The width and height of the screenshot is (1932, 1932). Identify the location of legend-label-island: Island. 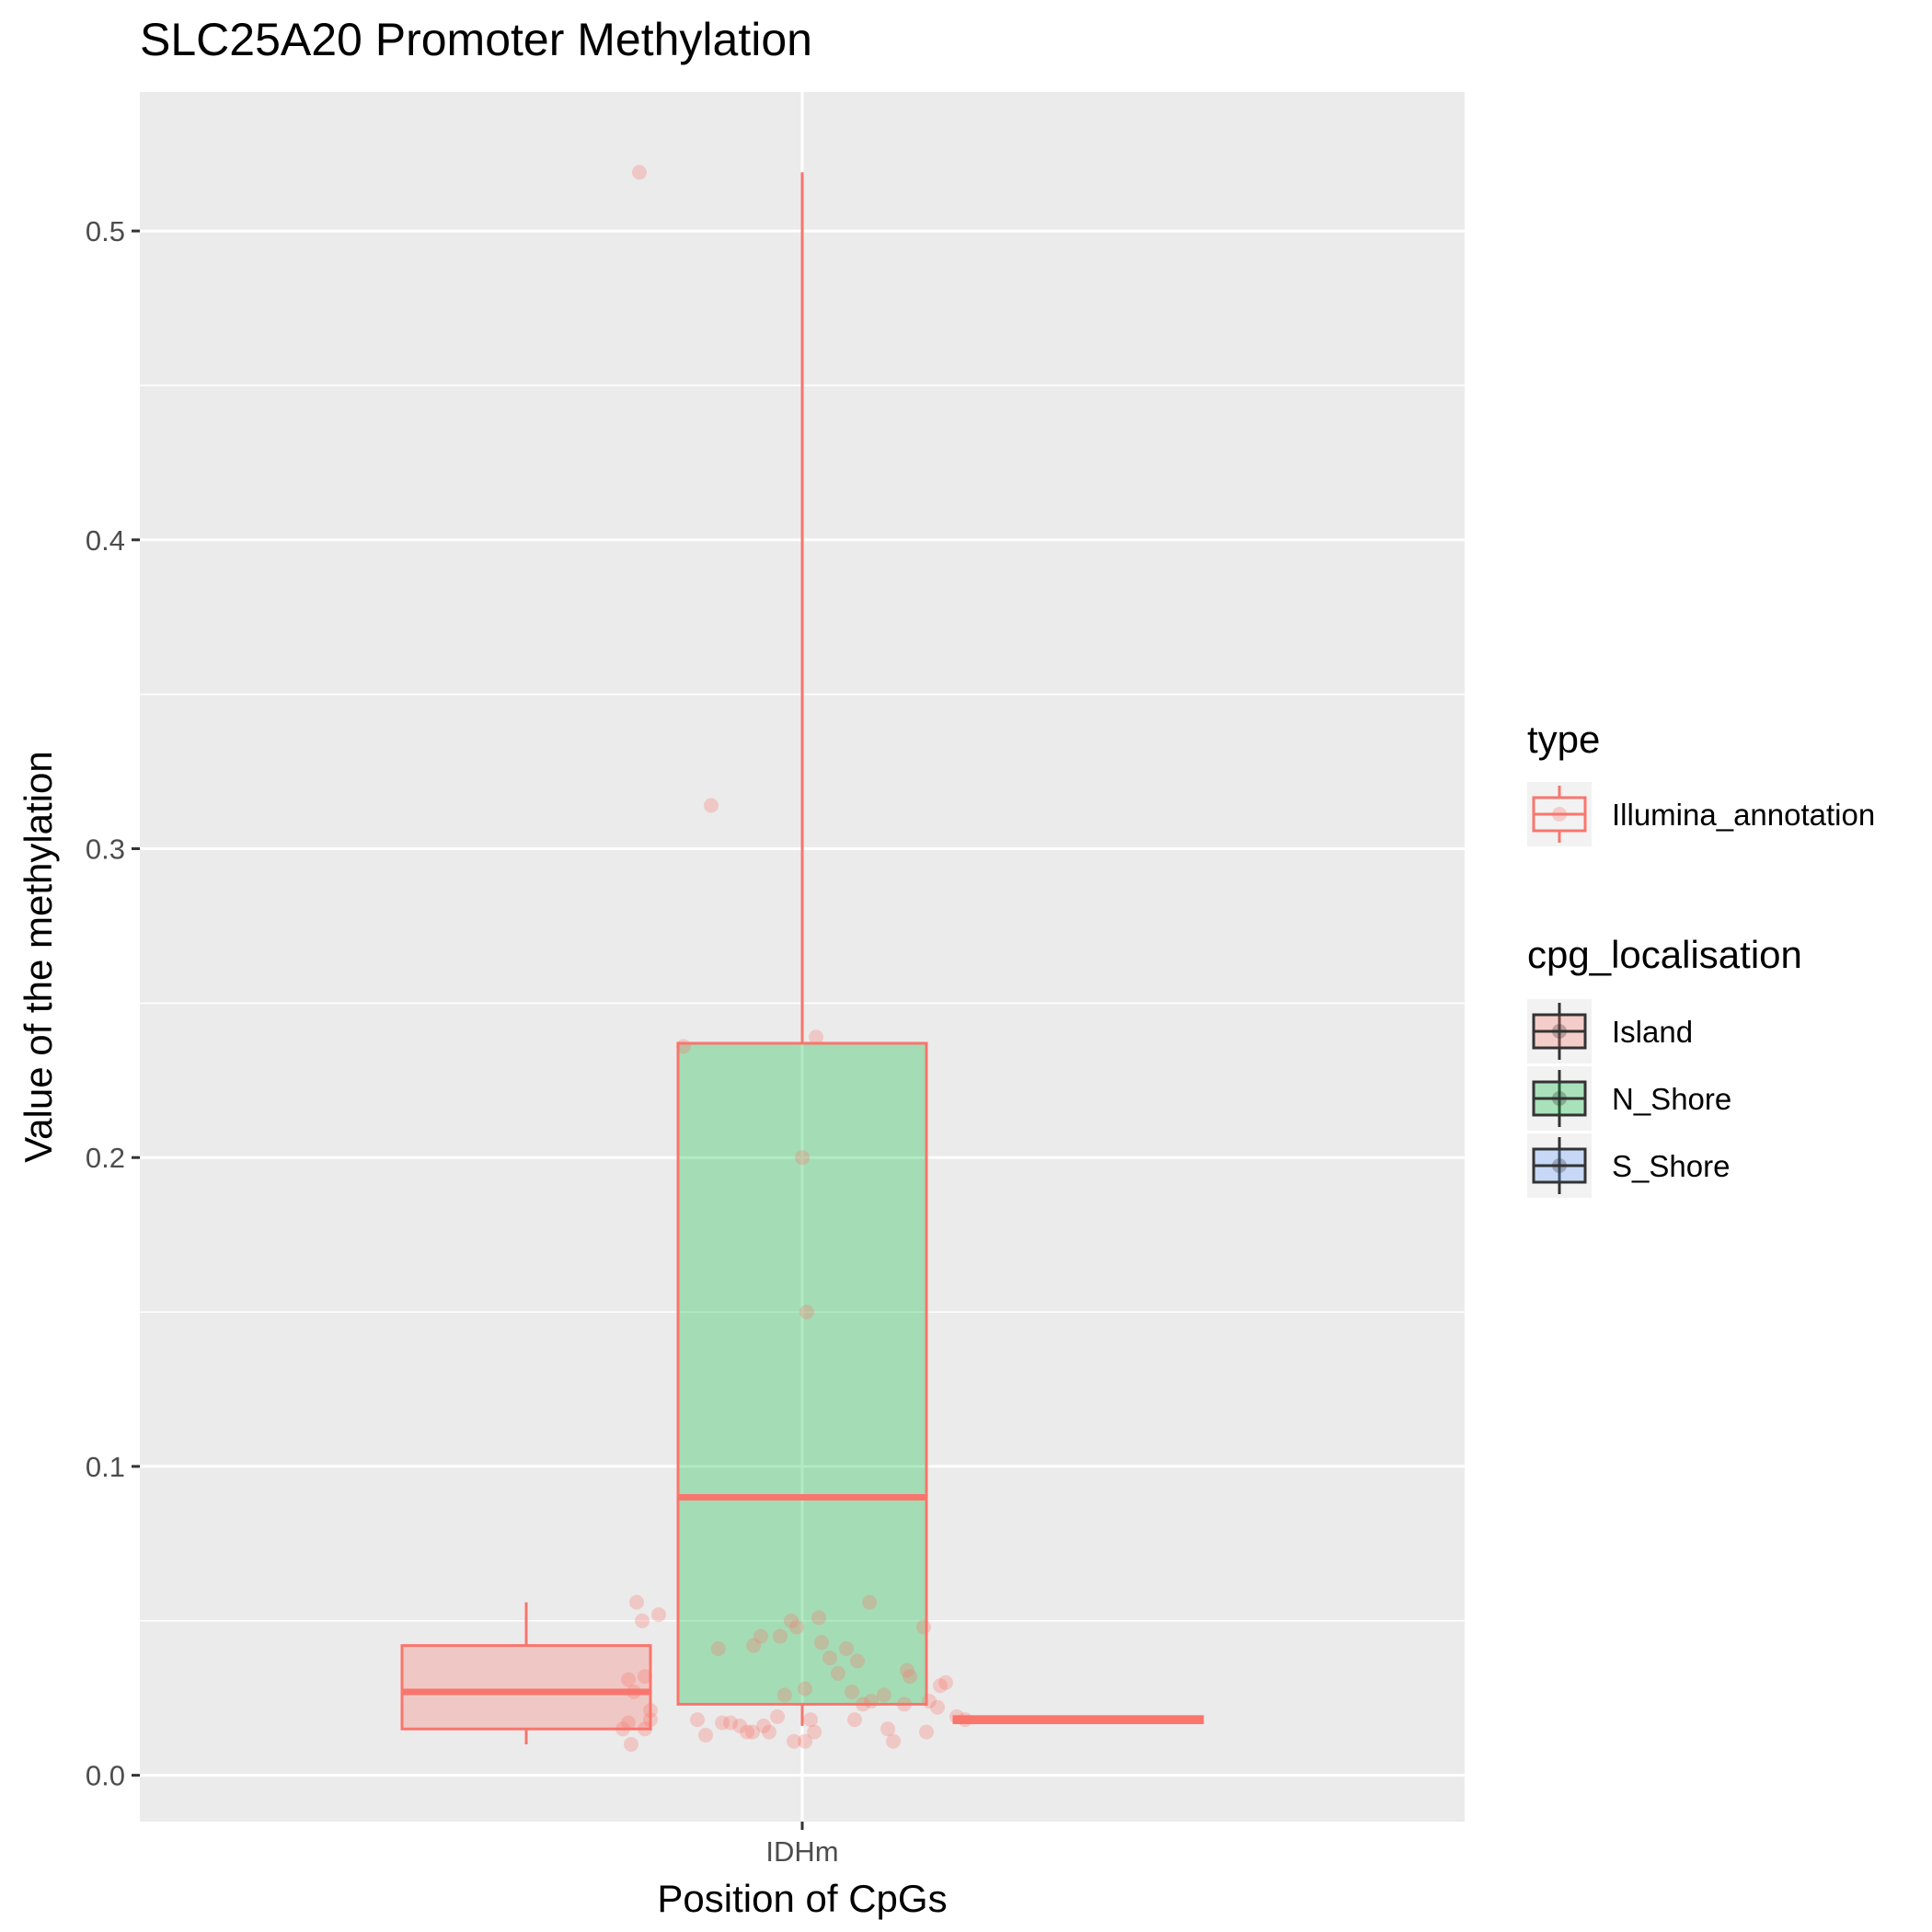
(1652, 1032).